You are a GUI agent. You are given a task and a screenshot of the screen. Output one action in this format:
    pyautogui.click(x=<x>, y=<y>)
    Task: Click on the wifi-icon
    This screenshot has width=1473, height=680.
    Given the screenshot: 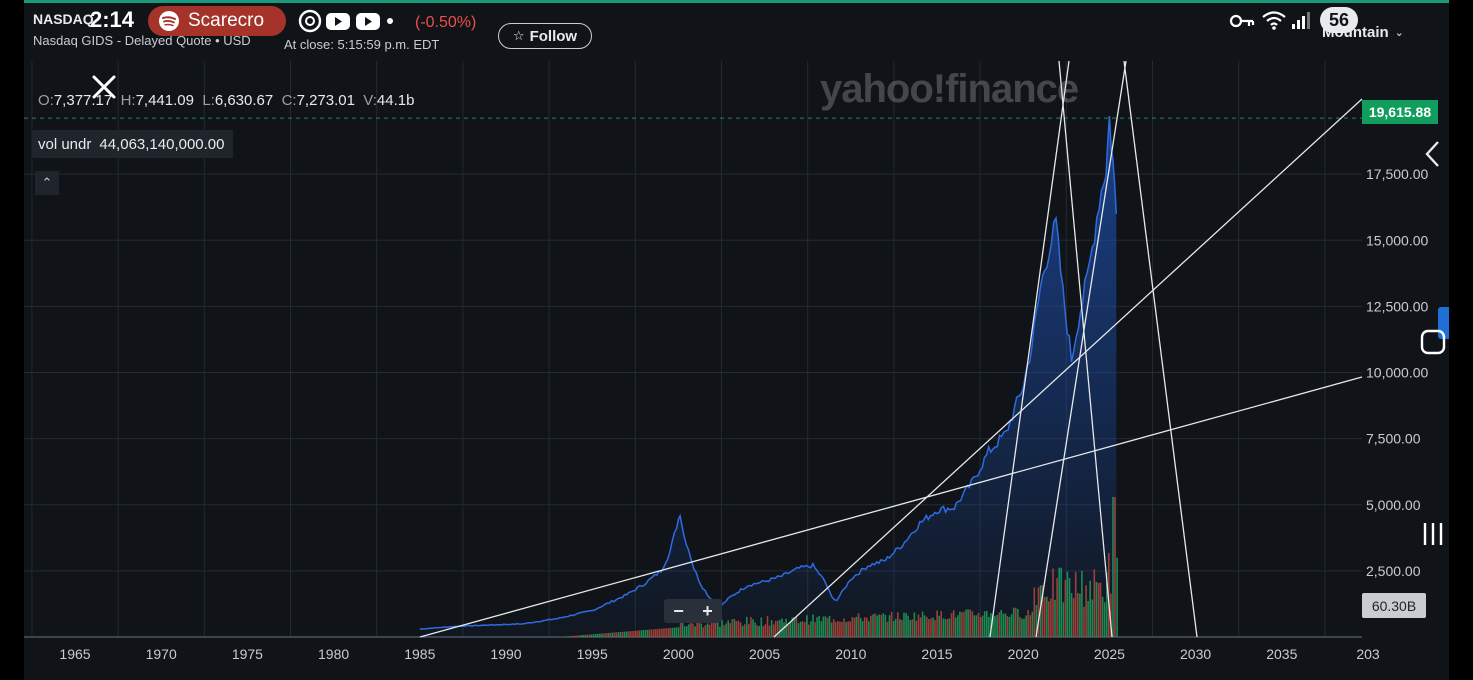 What is the action you would take?
    pyautogui.click(x=1274, y=20)
    